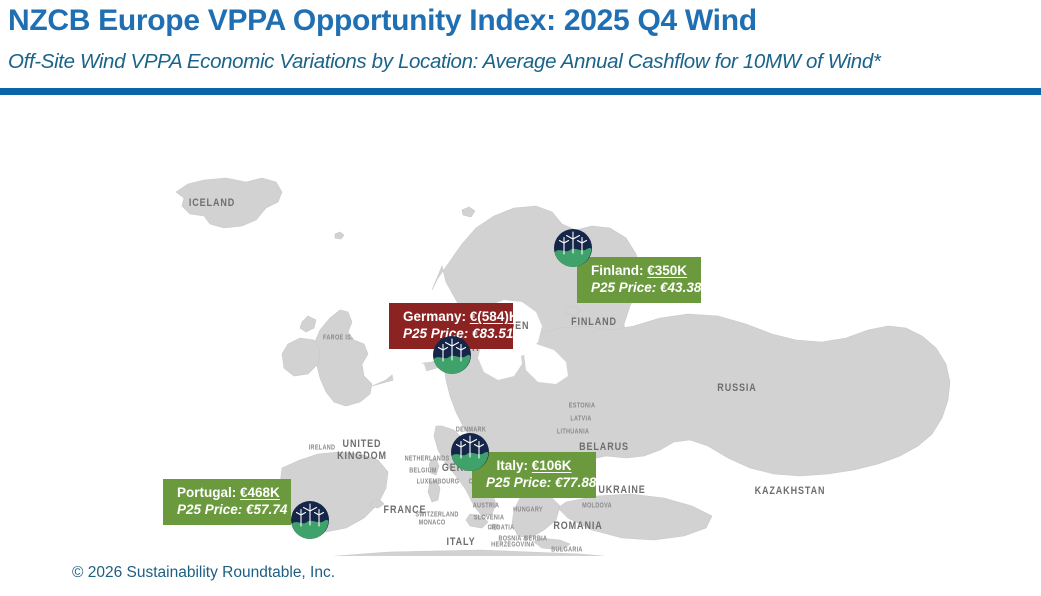 This screenshot has width=1041, height=596. I want to click on country-label-hungary: HUNGARY, so click(528, 510).